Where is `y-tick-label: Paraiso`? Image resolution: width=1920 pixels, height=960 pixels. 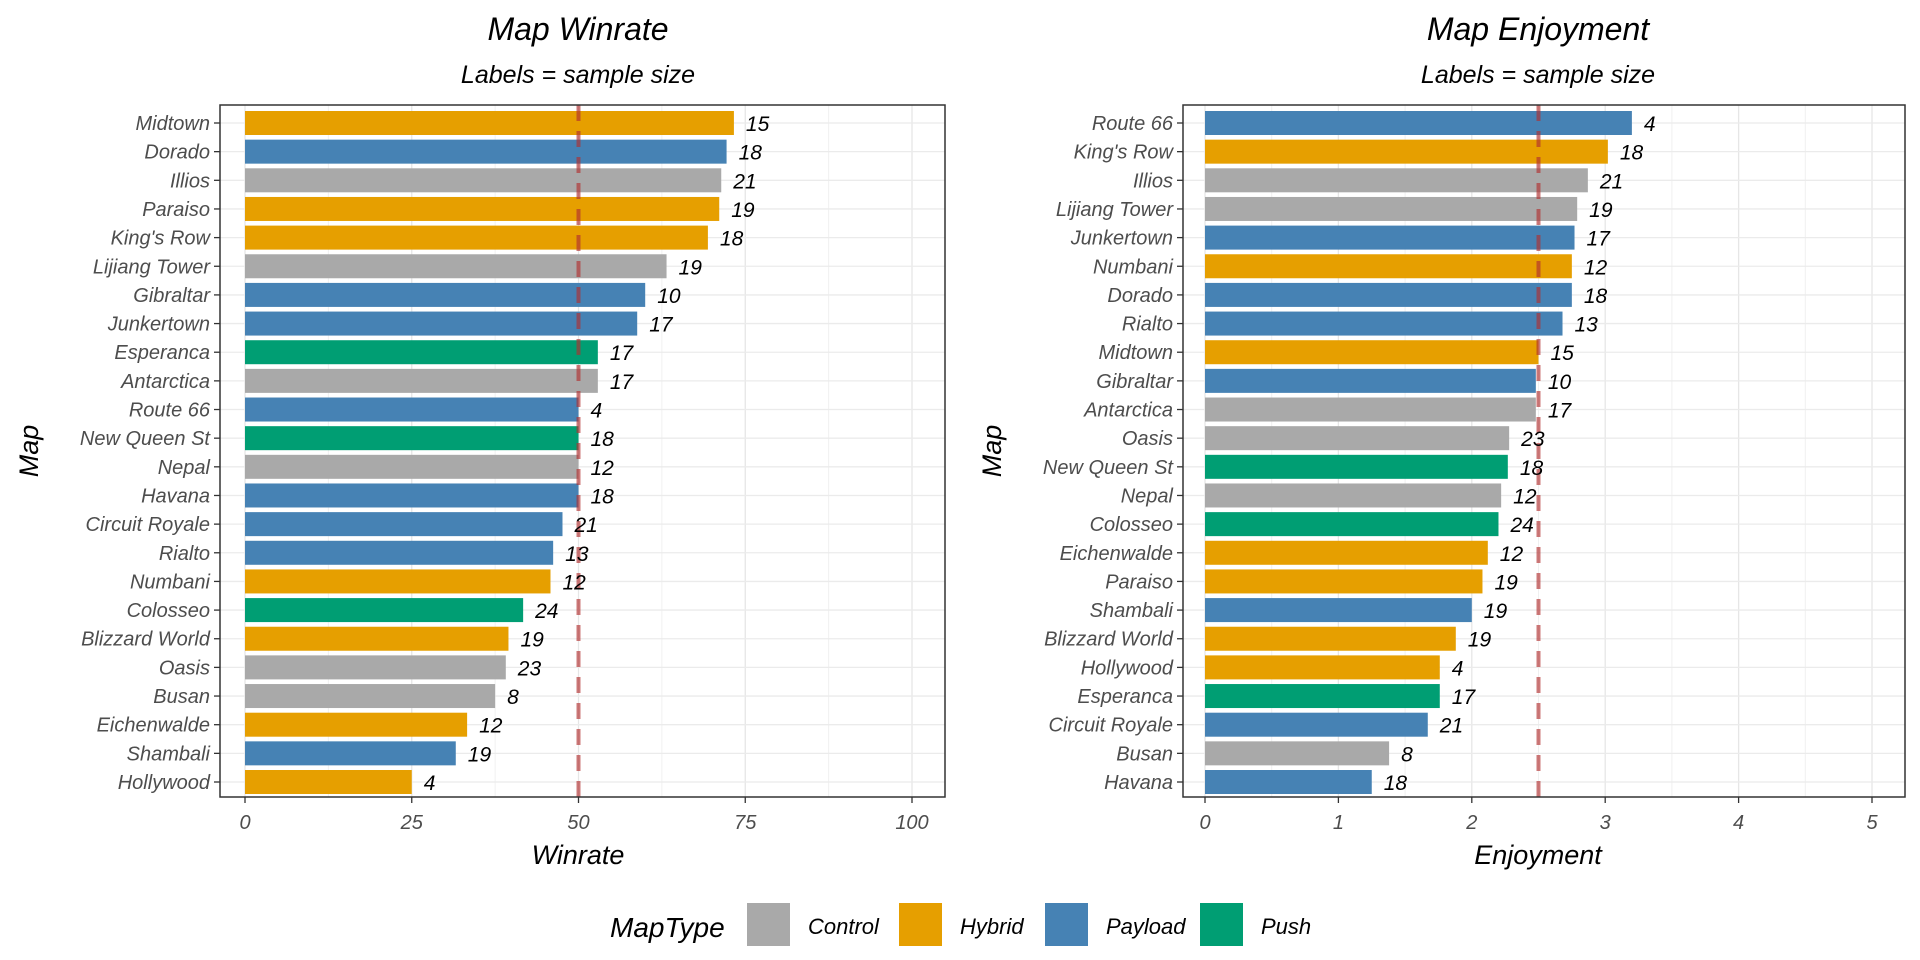
y-tick-label: Paraiso is located at coordinates (1139, 582).